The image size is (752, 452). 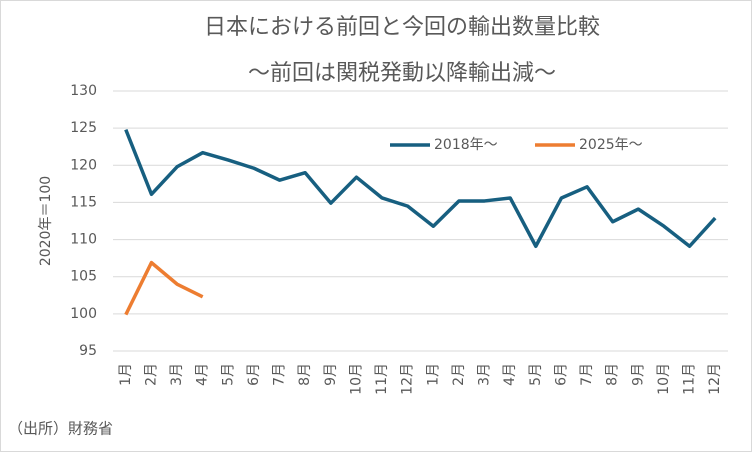 I want to click on y-tick-label: 125, so click(x=83, y=128).